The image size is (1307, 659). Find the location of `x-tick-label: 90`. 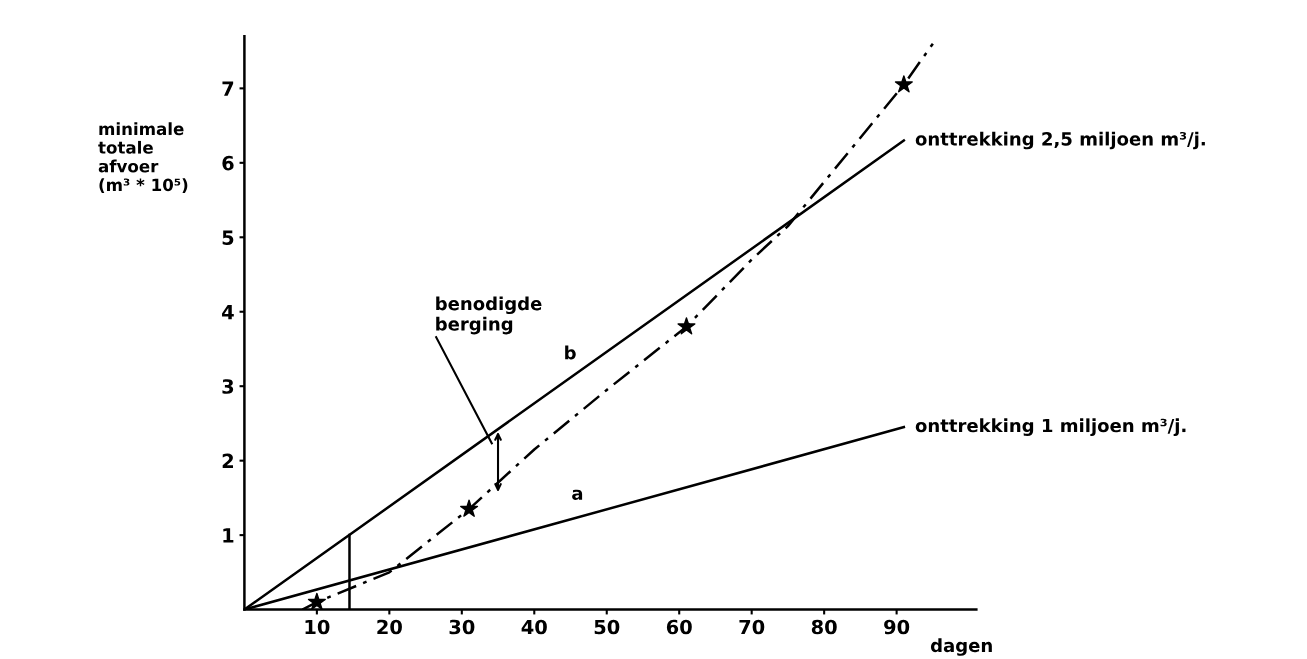

x-tick-label: 90 is located at coordinates (897, 627).